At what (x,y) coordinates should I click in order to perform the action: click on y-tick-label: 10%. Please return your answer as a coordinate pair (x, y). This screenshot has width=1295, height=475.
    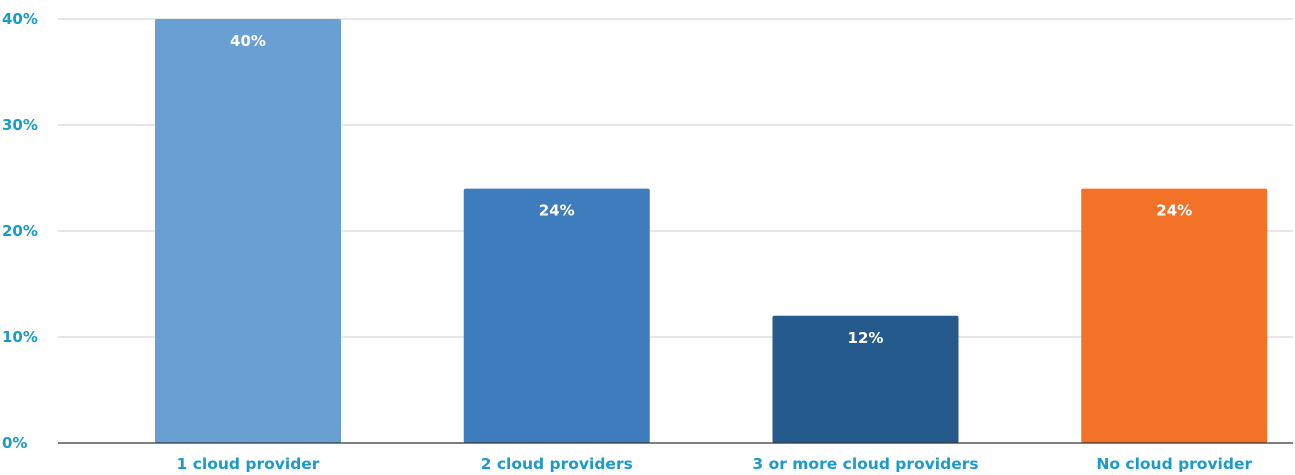
    Looking at the image, I should click on (20, 337).